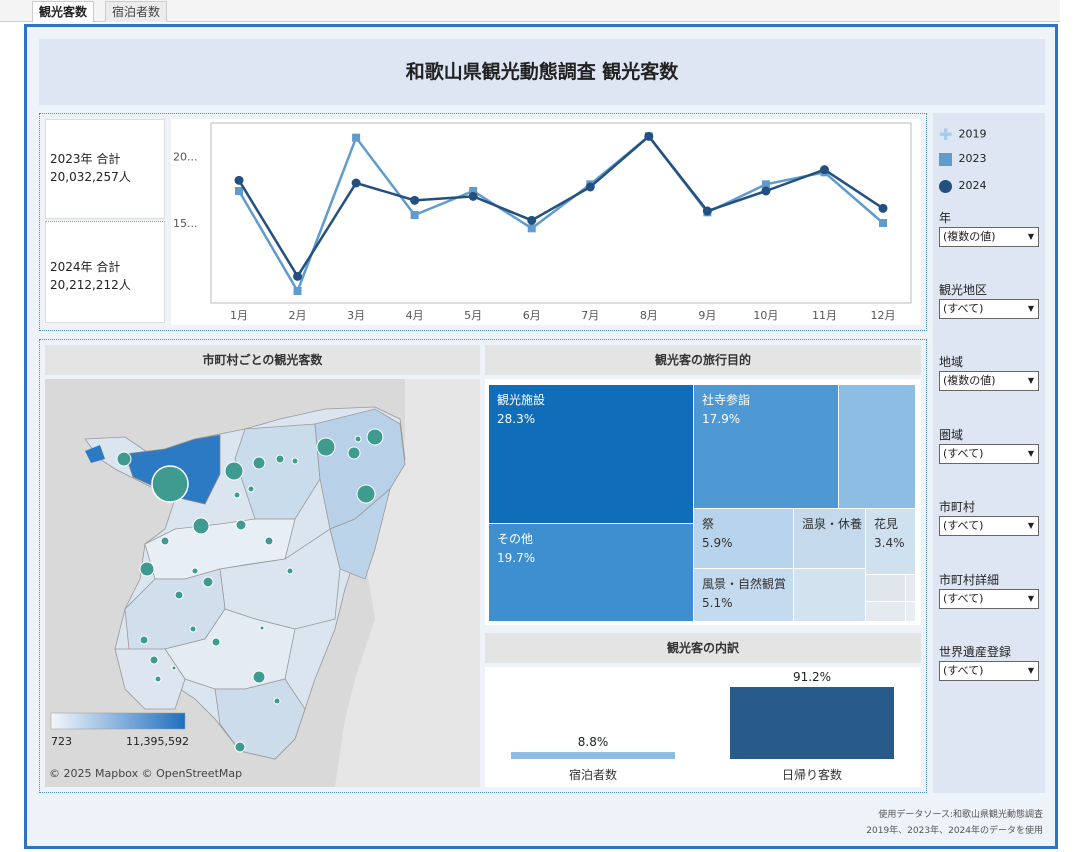 This screenshot has height=852, width=1080. Describe the element at coordinates (957, 507) in the screenshot. I see `filter-municipality-label: 市町村` at that location.